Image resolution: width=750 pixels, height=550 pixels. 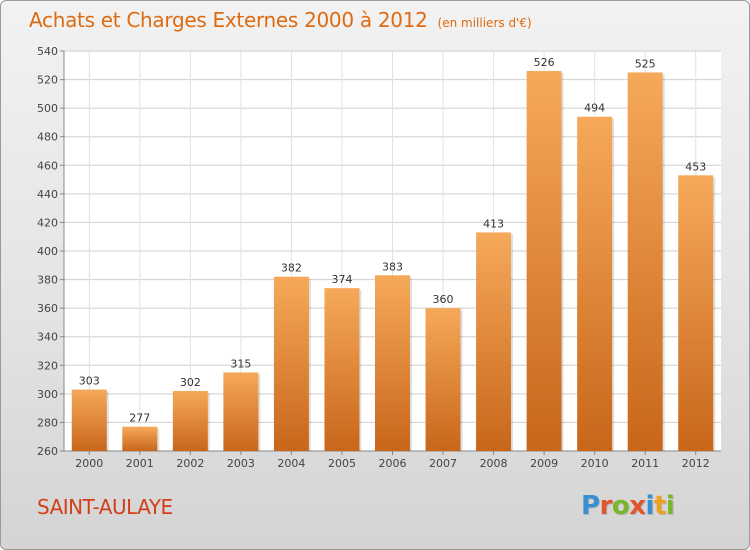 I want to click on data-label: 413, so click(x=493, y=223).